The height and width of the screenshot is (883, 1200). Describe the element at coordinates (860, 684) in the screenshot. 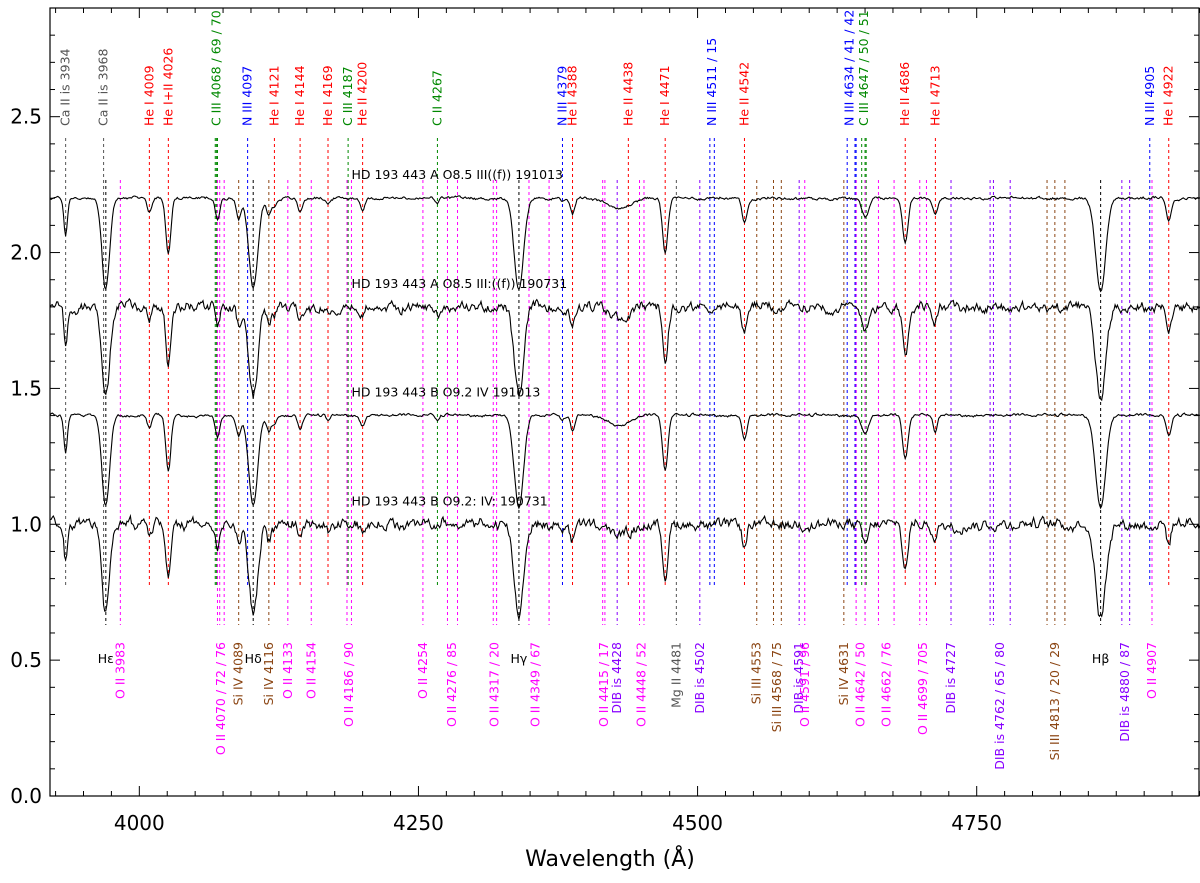

I see `bottom-line-label: O II 4642 / 50` at that location.